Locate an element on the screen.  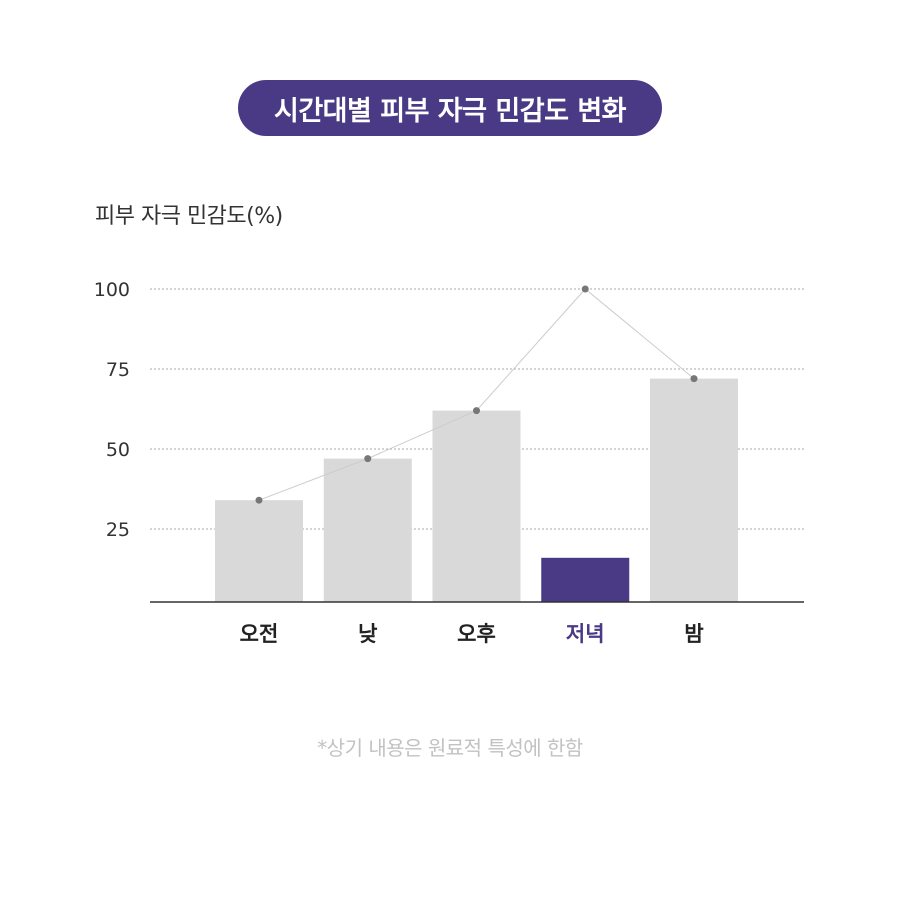
footnote: *상기 내용은 원료적 특성에 한함 is located at coordinates (450, 748).